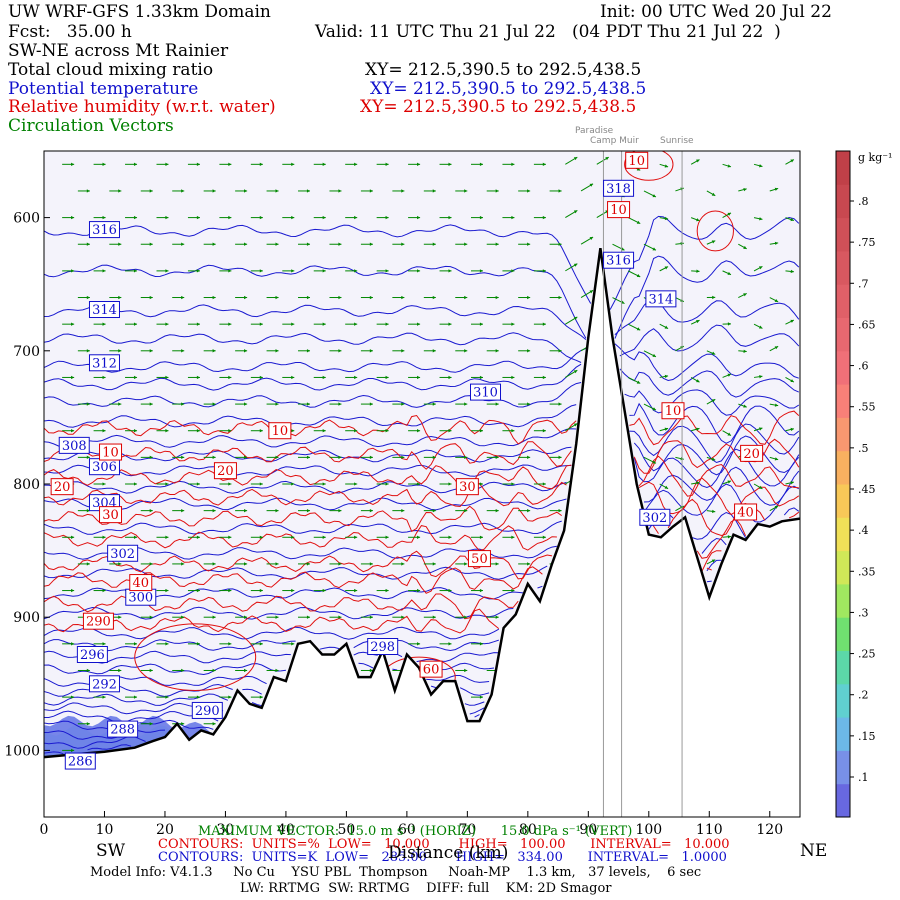 This screenshot has height=900, width=900. What do you see at coordinates (614, 141) in the screenshot?
I see `site-camp-muir: Camp Muir` at bounding box center [614, 141].